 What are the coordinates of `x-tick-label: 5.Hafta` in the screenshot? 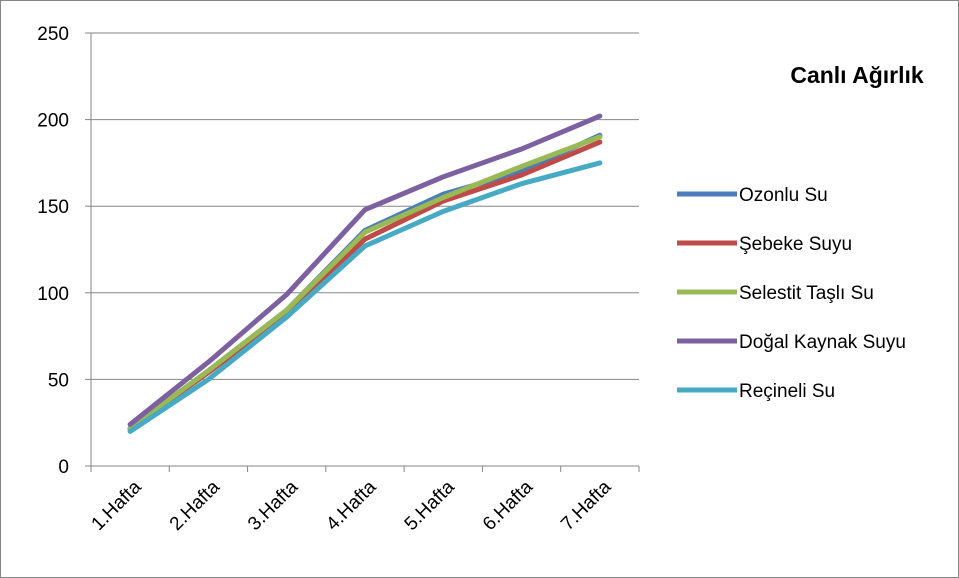 It's located at (430, 505).